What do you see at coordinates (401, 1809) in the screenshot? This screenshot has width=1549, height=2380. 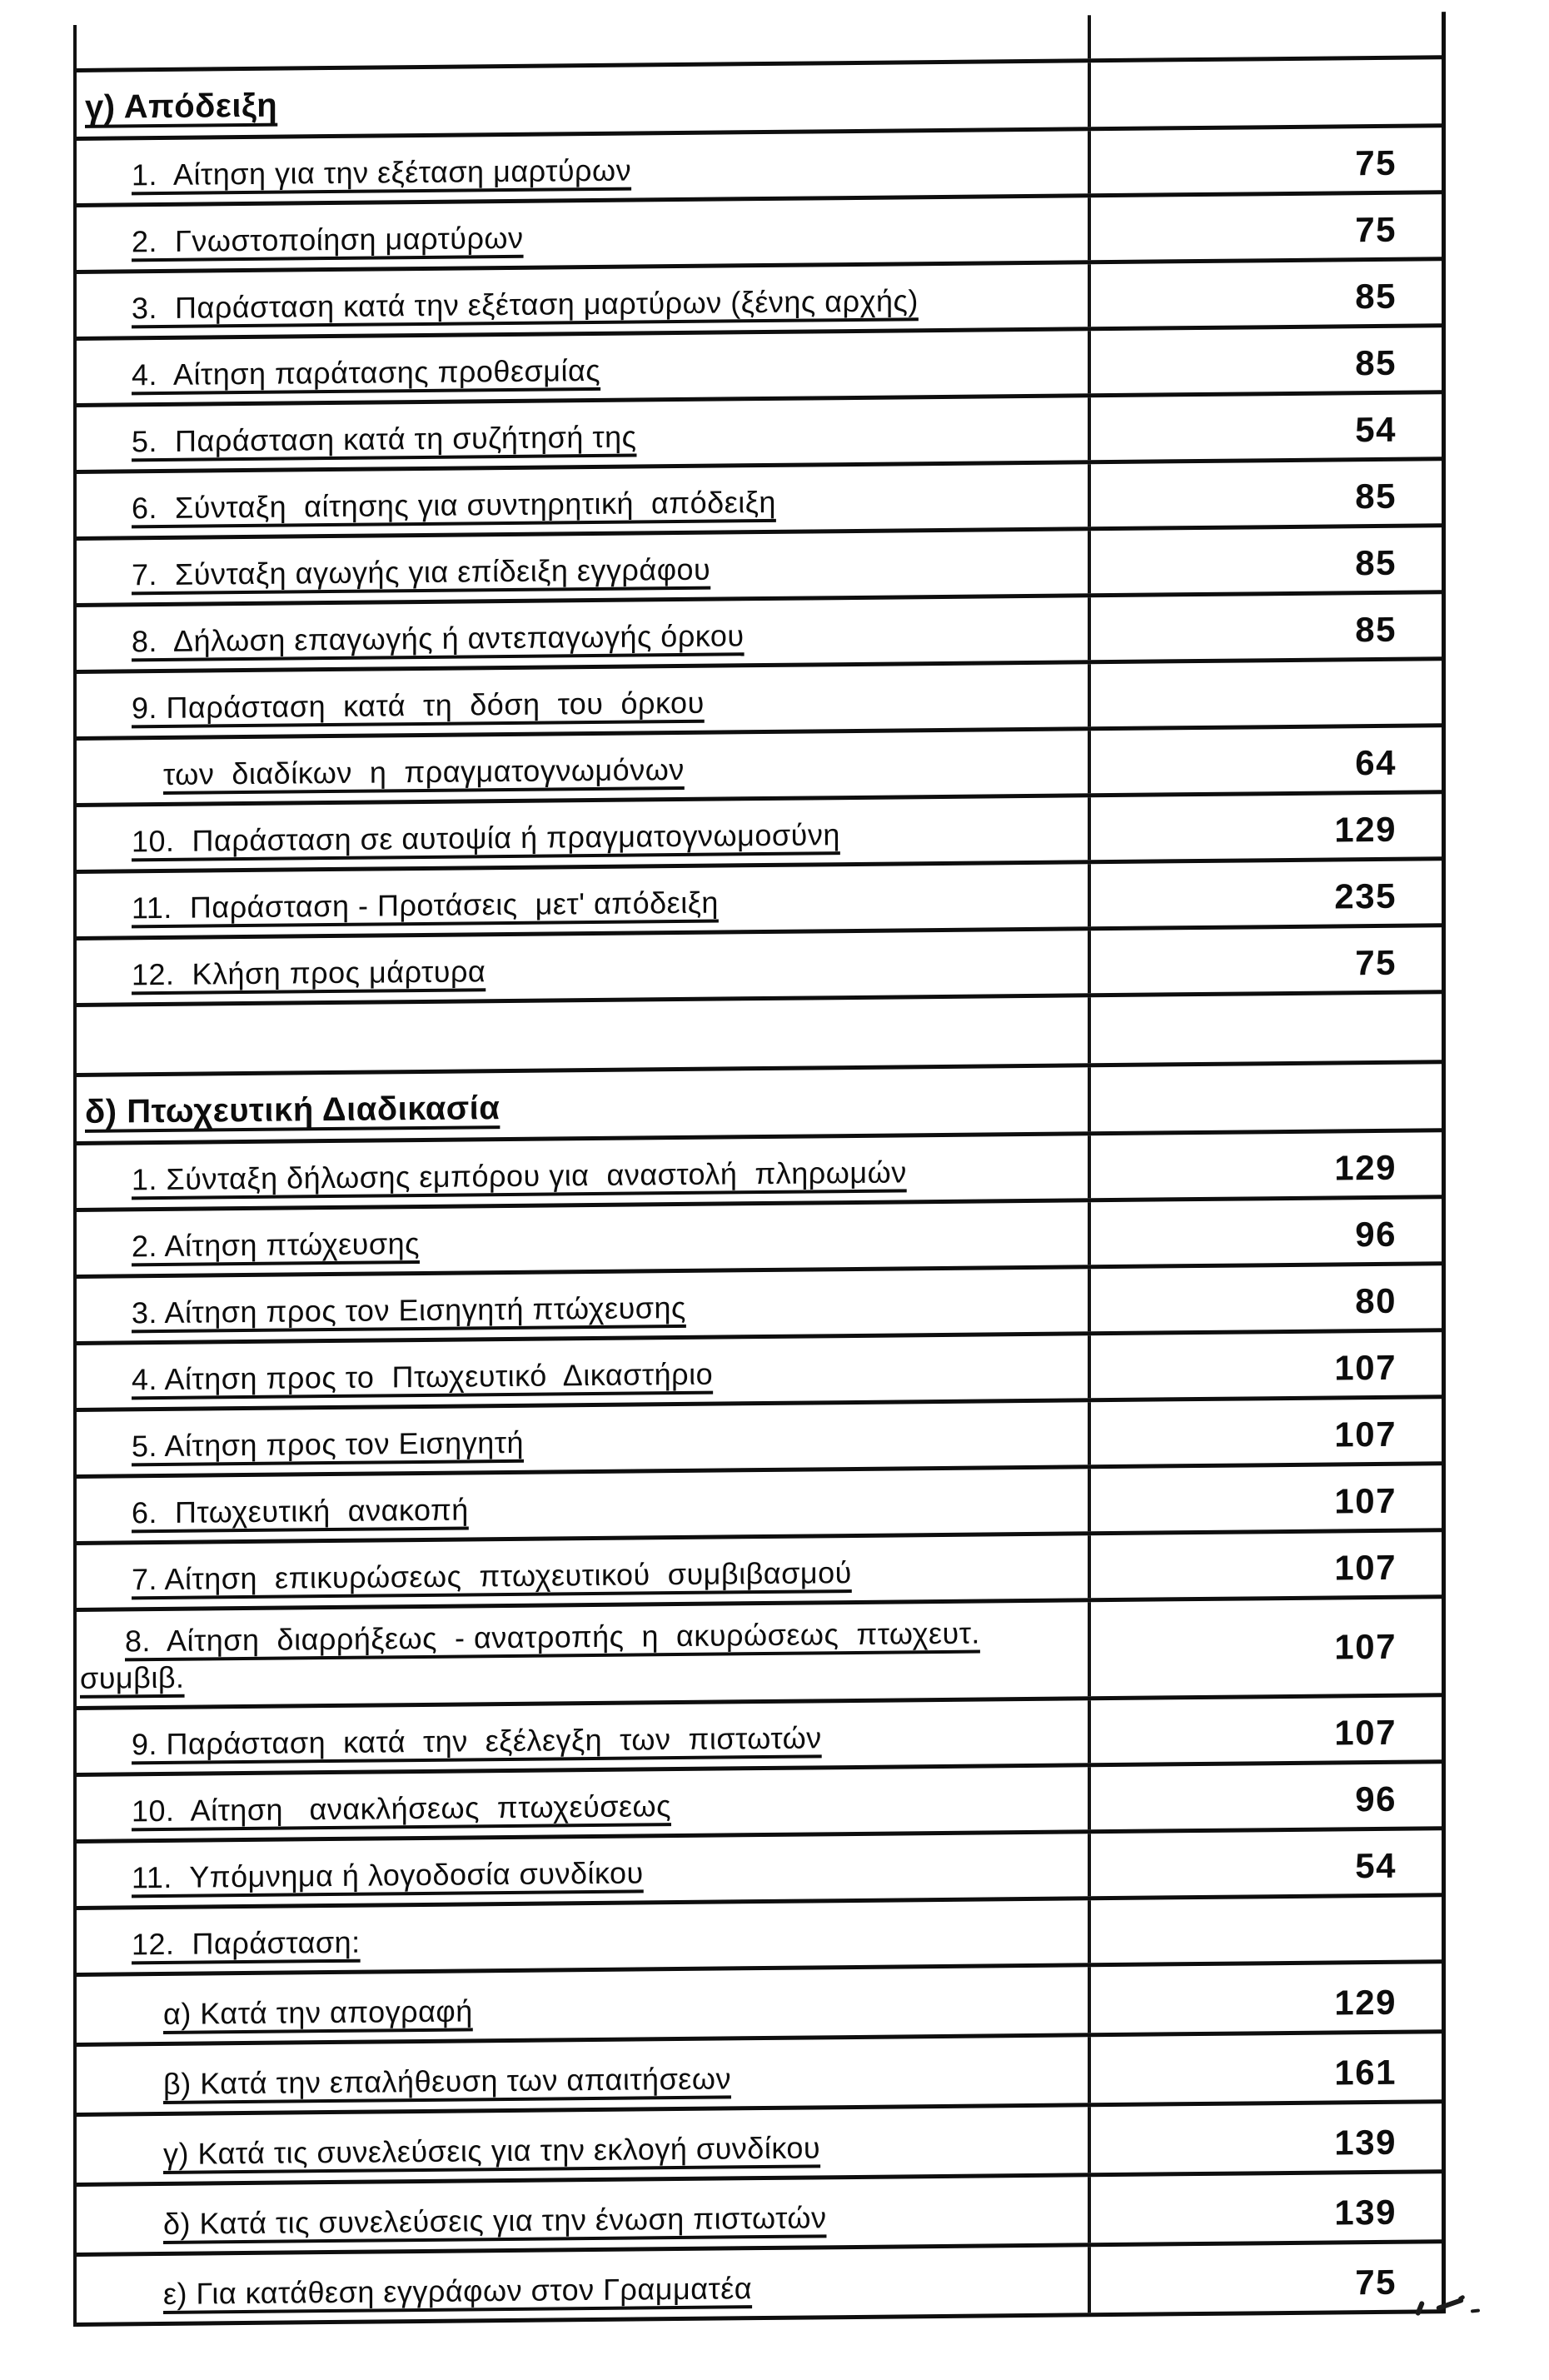 I see `row-label: 10. Αίτηση ανακλήσεως πτωχεύσεως` at bounding box center [401, 1809].